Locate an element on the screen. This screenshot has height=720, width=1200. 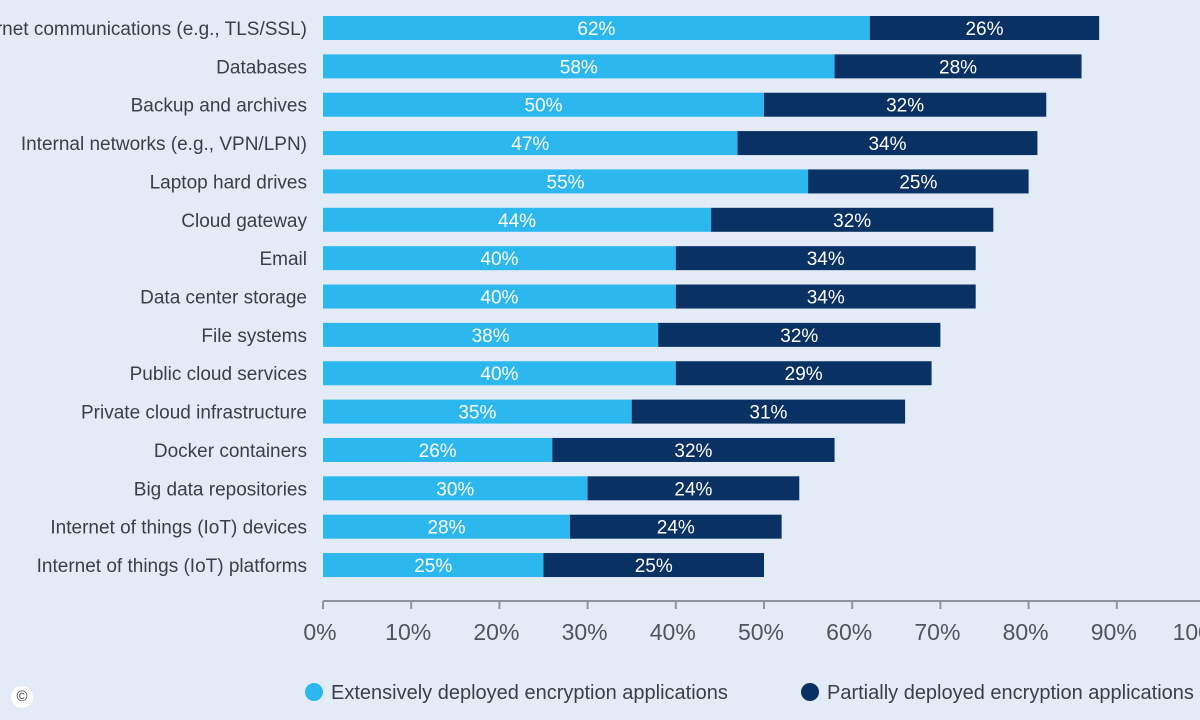
x-tick-label: 40% is located at coordinates (673, 632).